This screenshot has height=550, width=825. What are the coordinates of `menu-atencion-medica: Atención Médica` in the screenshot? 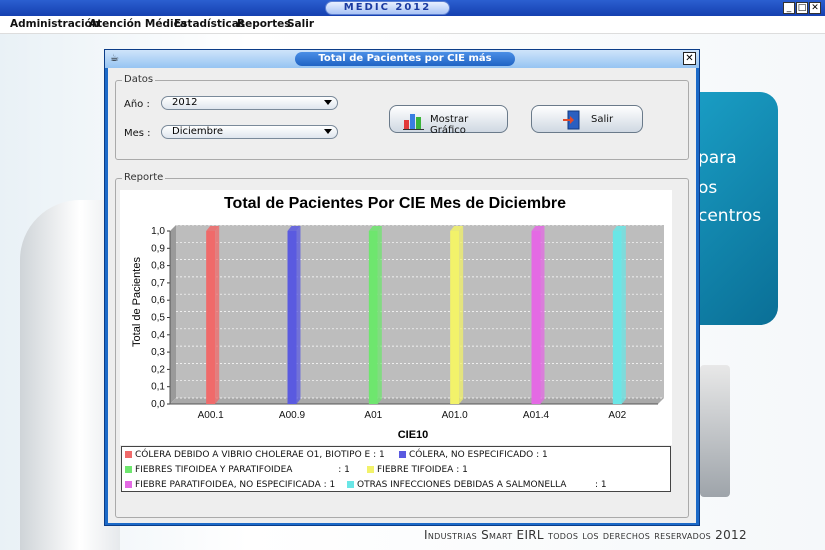 It's located at (138, 24).